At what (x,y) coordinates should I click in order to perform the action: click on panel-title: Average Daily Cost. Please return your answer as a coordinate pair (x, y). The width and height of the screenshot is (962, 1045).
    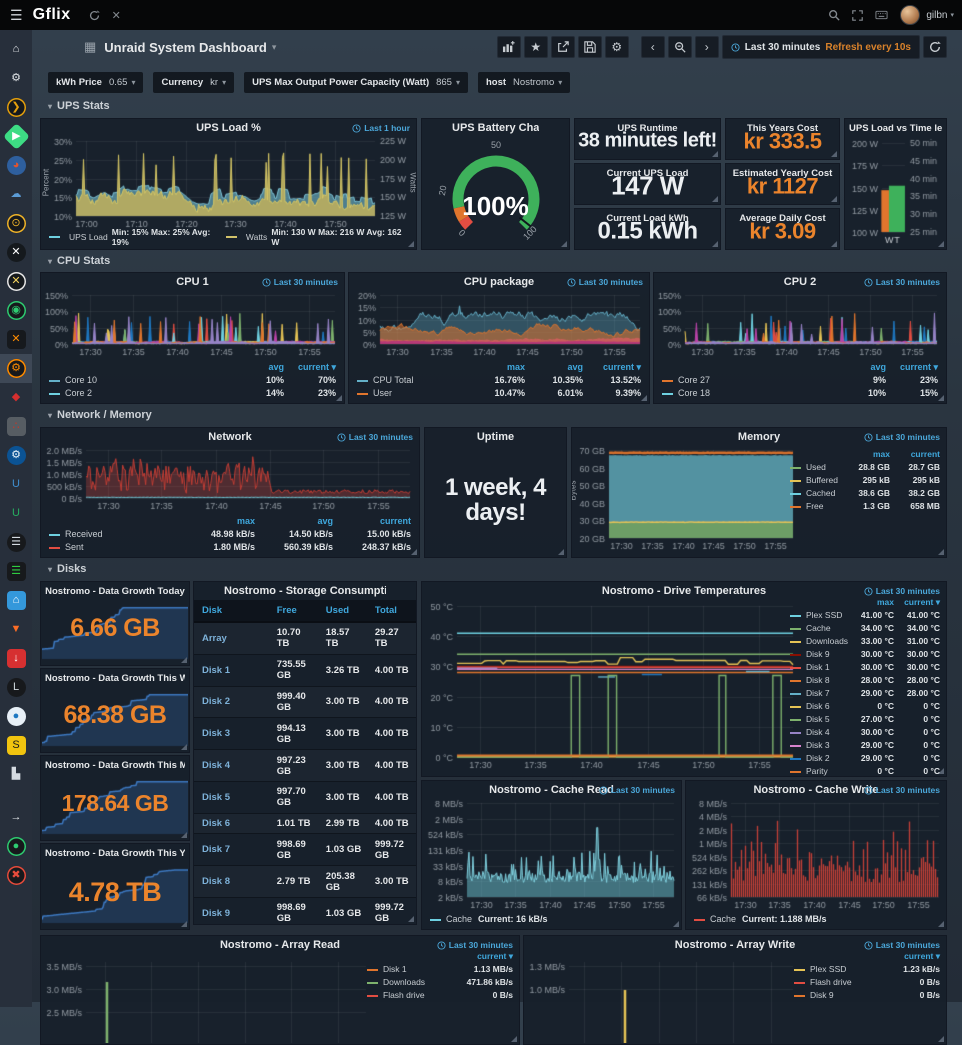
    Looking at the image, I should click on (782, 218).